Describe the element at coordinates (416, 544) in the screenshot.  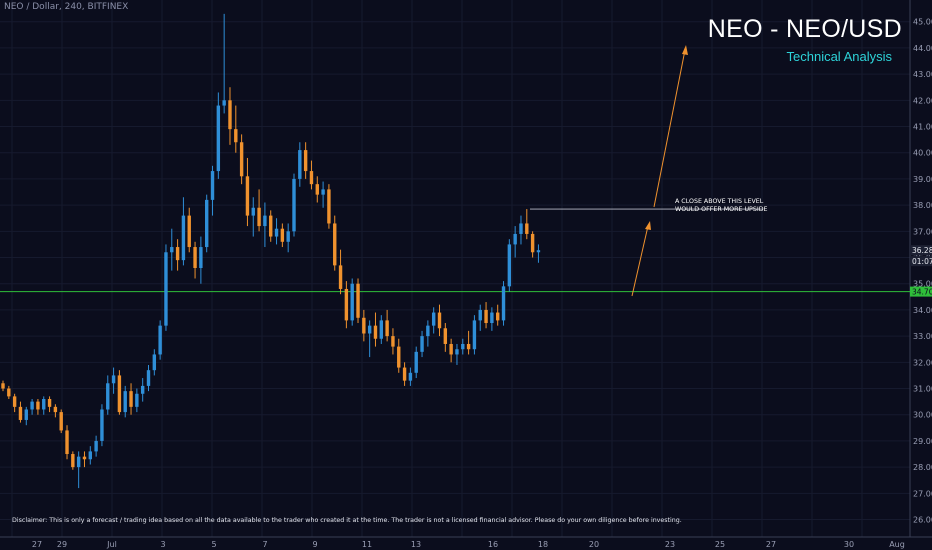
I see `x-tick-label: 13` at that location.